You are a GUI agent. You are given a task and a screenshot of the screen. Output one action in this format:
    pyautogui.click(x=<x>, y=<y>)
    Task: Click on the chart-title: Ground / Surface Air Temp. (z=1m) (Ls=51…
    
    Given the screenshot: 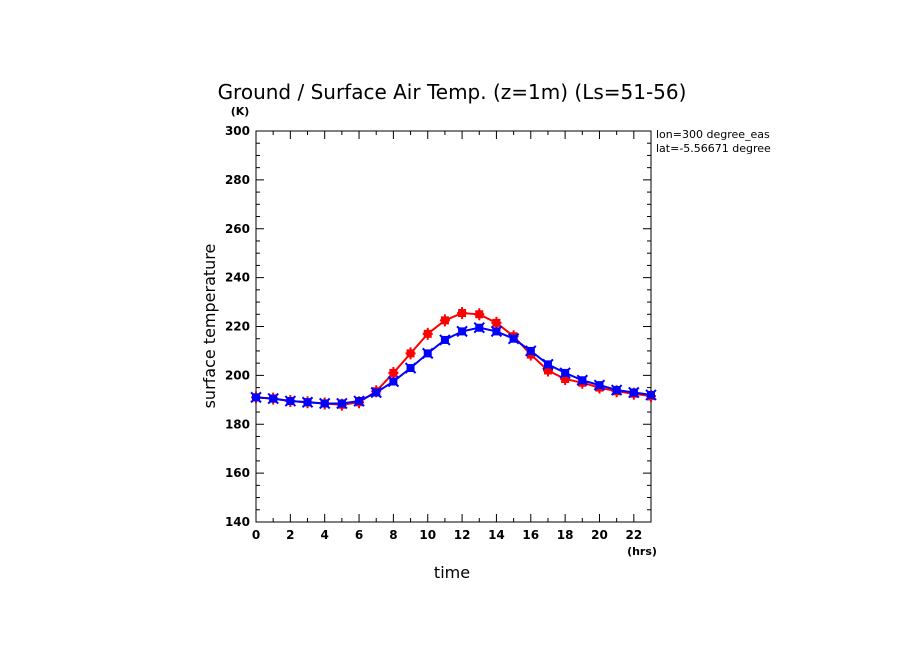 What is the action you would take?
    pyautogui.click(x=452, y=92)
    